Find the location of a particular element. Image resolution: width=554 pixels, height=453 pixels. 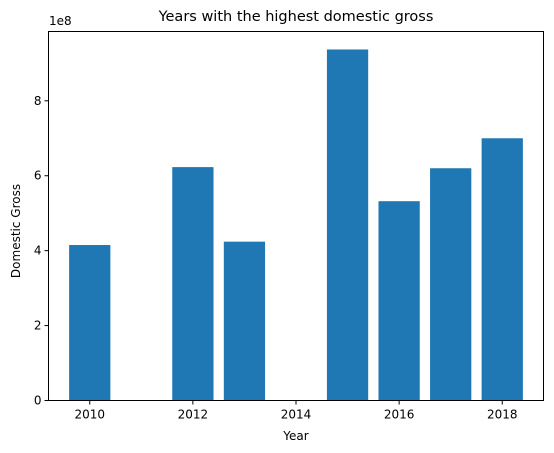

x-tick-label: 2018 is located at coordinates (502, 415).